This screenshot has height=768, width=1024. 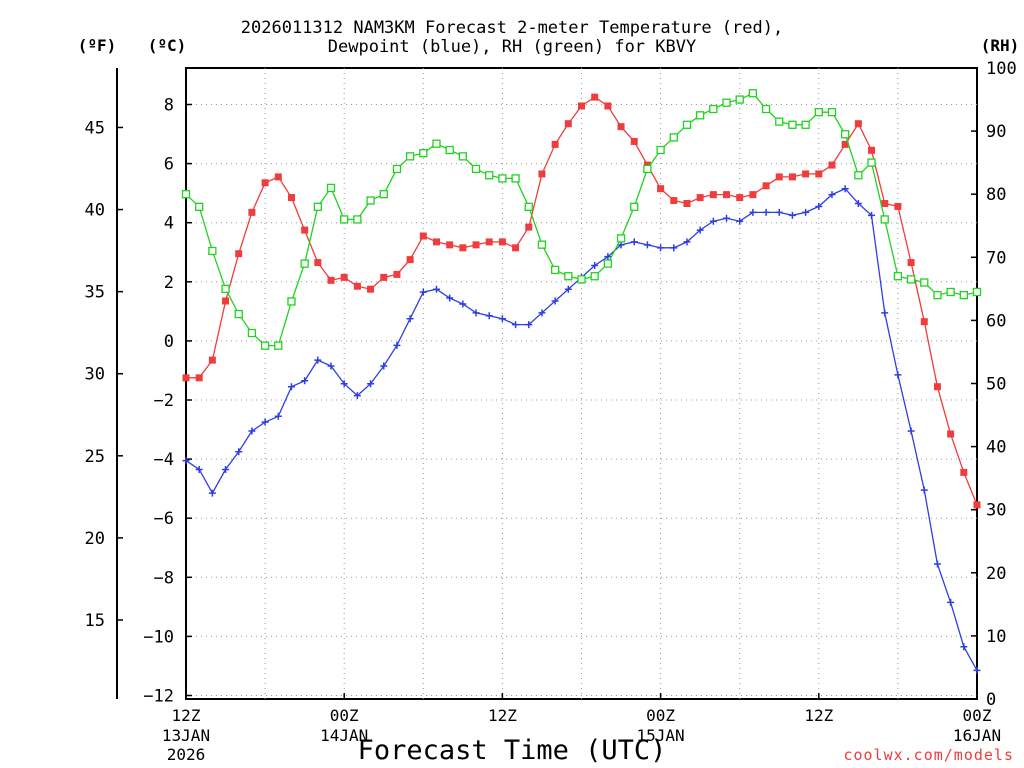 What do you see at coordinates (95, 457) in the screenshot?
I see `f-tick-label: 25` at bounding box center [95, 457].